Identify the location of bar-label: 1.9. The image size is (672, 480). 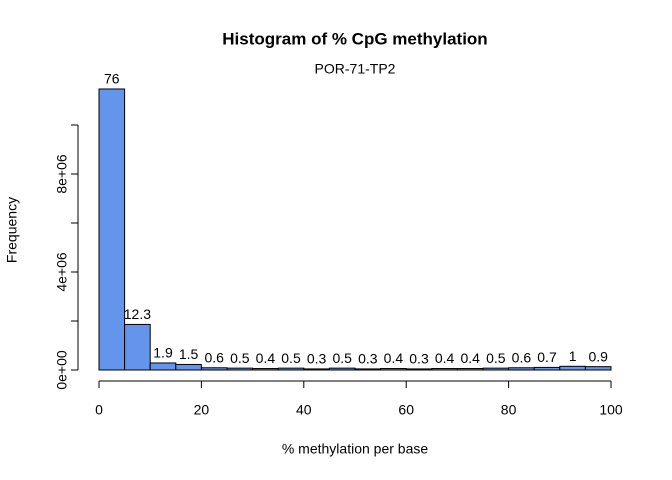
(163, 353).